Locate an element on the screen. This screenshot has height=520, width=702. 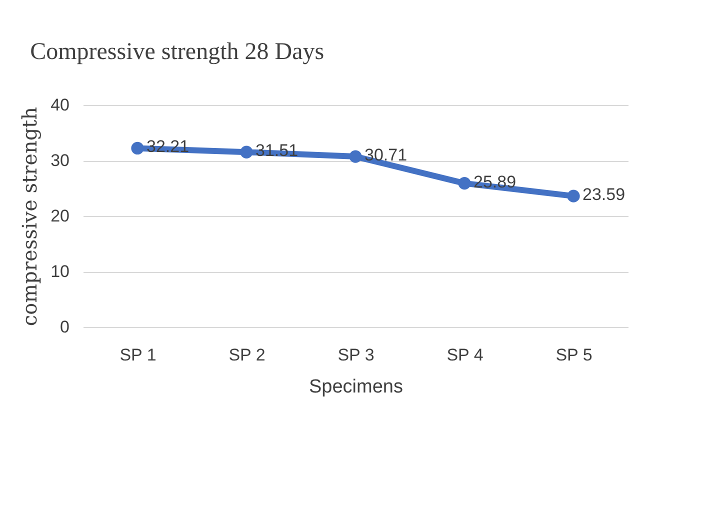
y-tick-label: 0 is located at coordinates (65, 327).